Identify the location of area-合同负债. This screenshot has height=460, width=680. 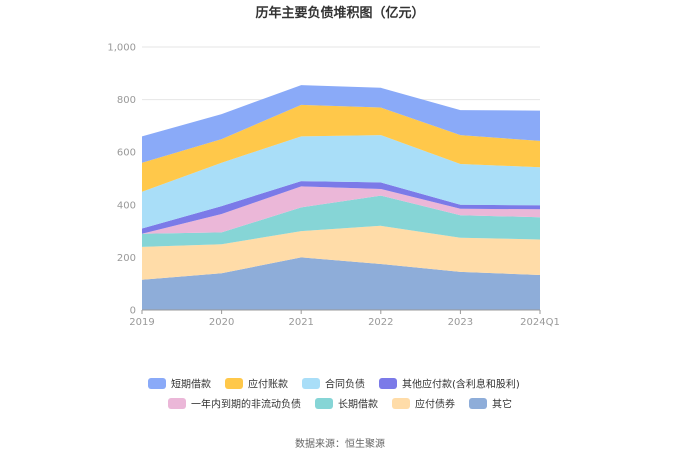
(341, 182).